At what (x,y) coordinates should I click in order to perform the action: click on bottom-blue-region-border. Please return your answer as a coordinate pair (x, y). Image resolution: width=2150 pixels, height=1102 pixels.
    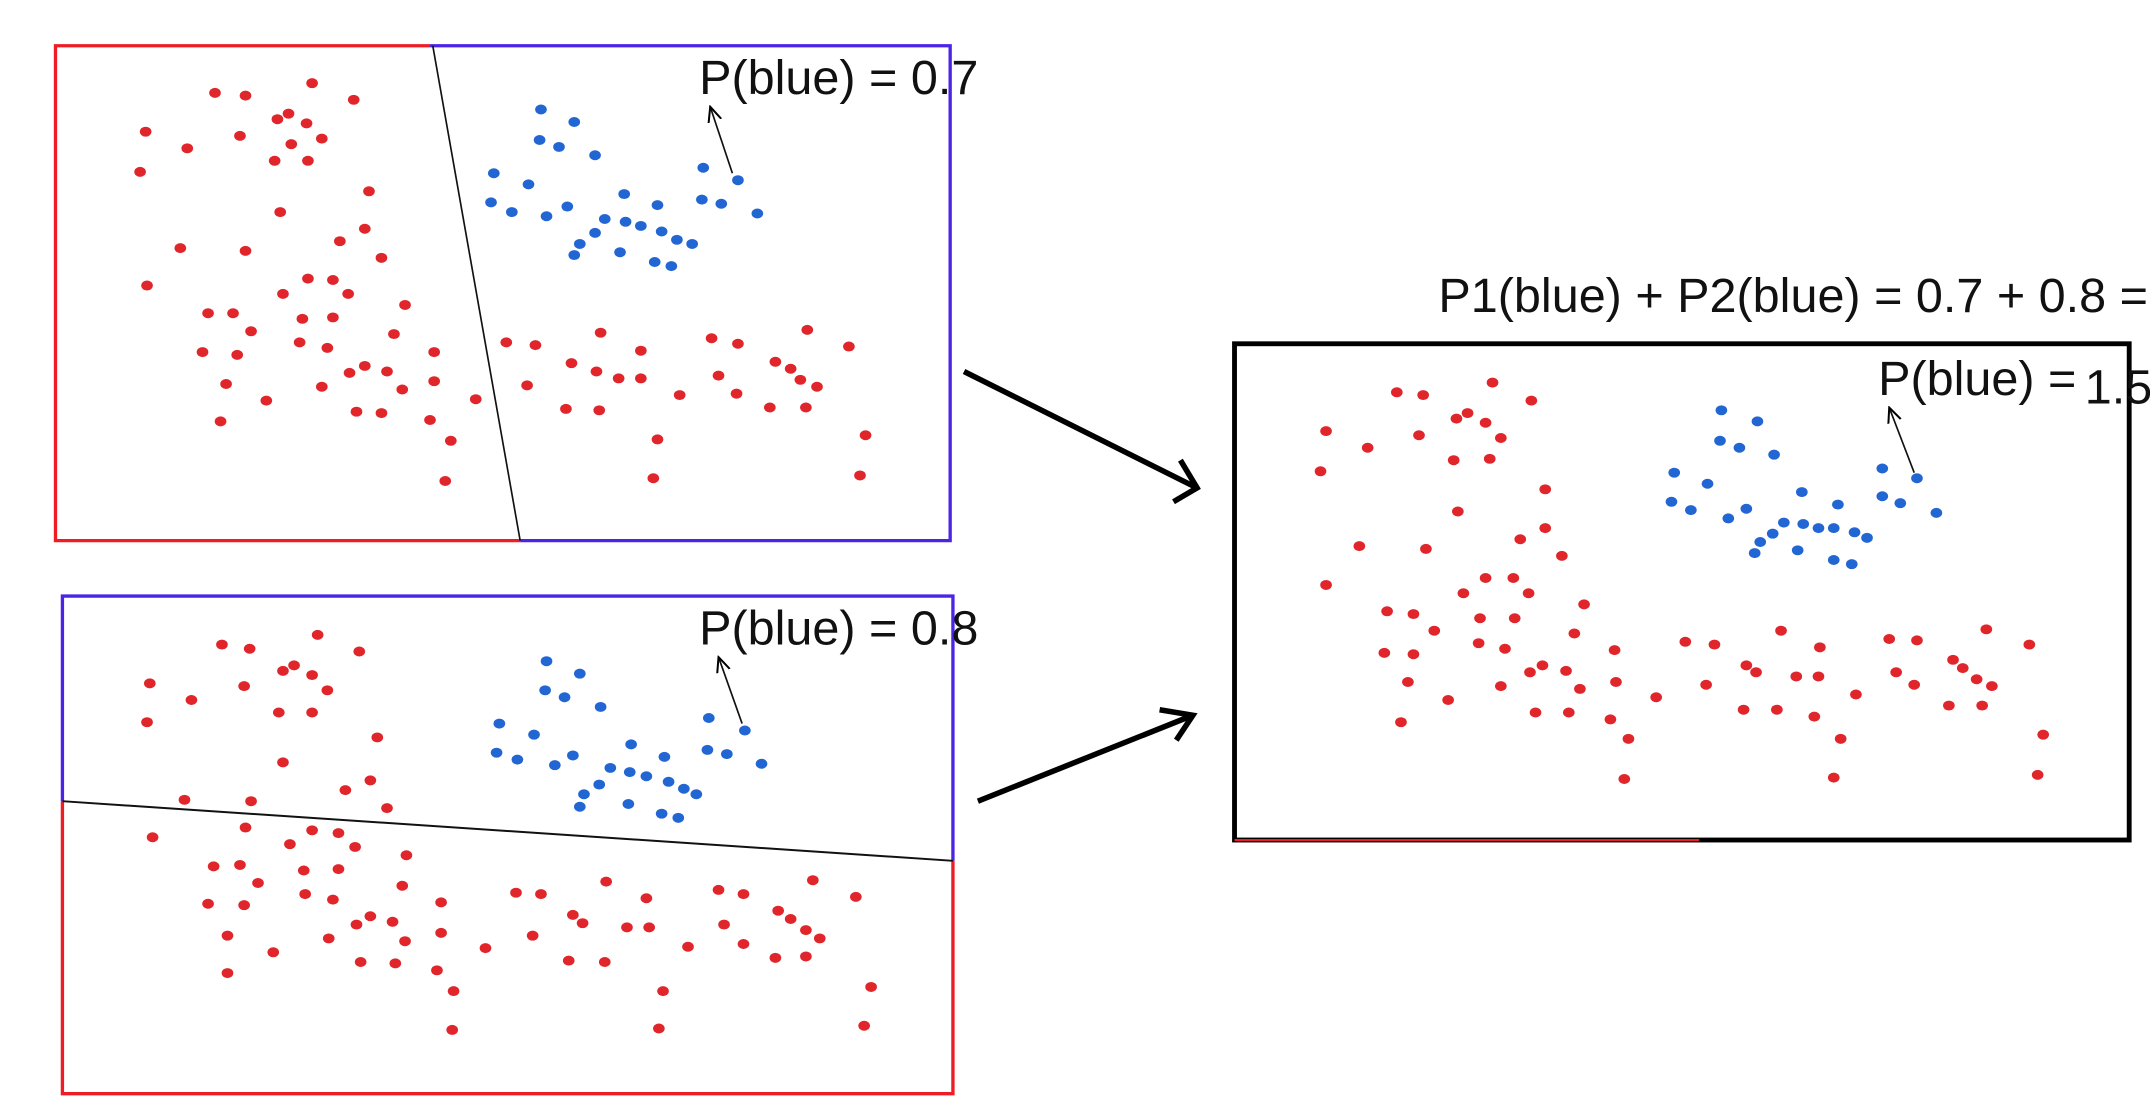
    Looking at the image, I should click on (507, 727).